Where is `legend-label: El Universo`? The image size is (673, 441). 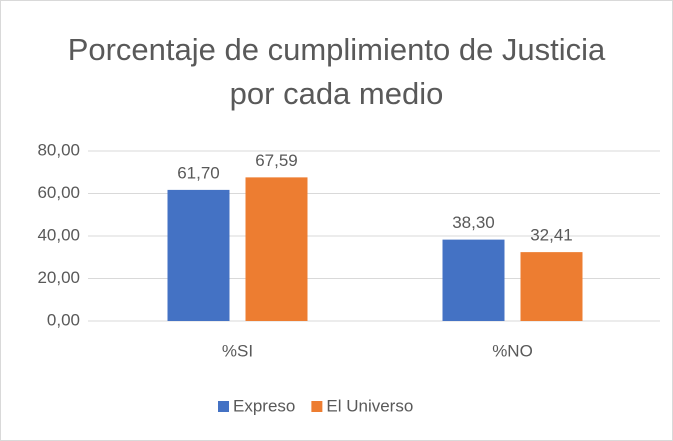 legend-label: El Universo is located at coordinates (369, 405).